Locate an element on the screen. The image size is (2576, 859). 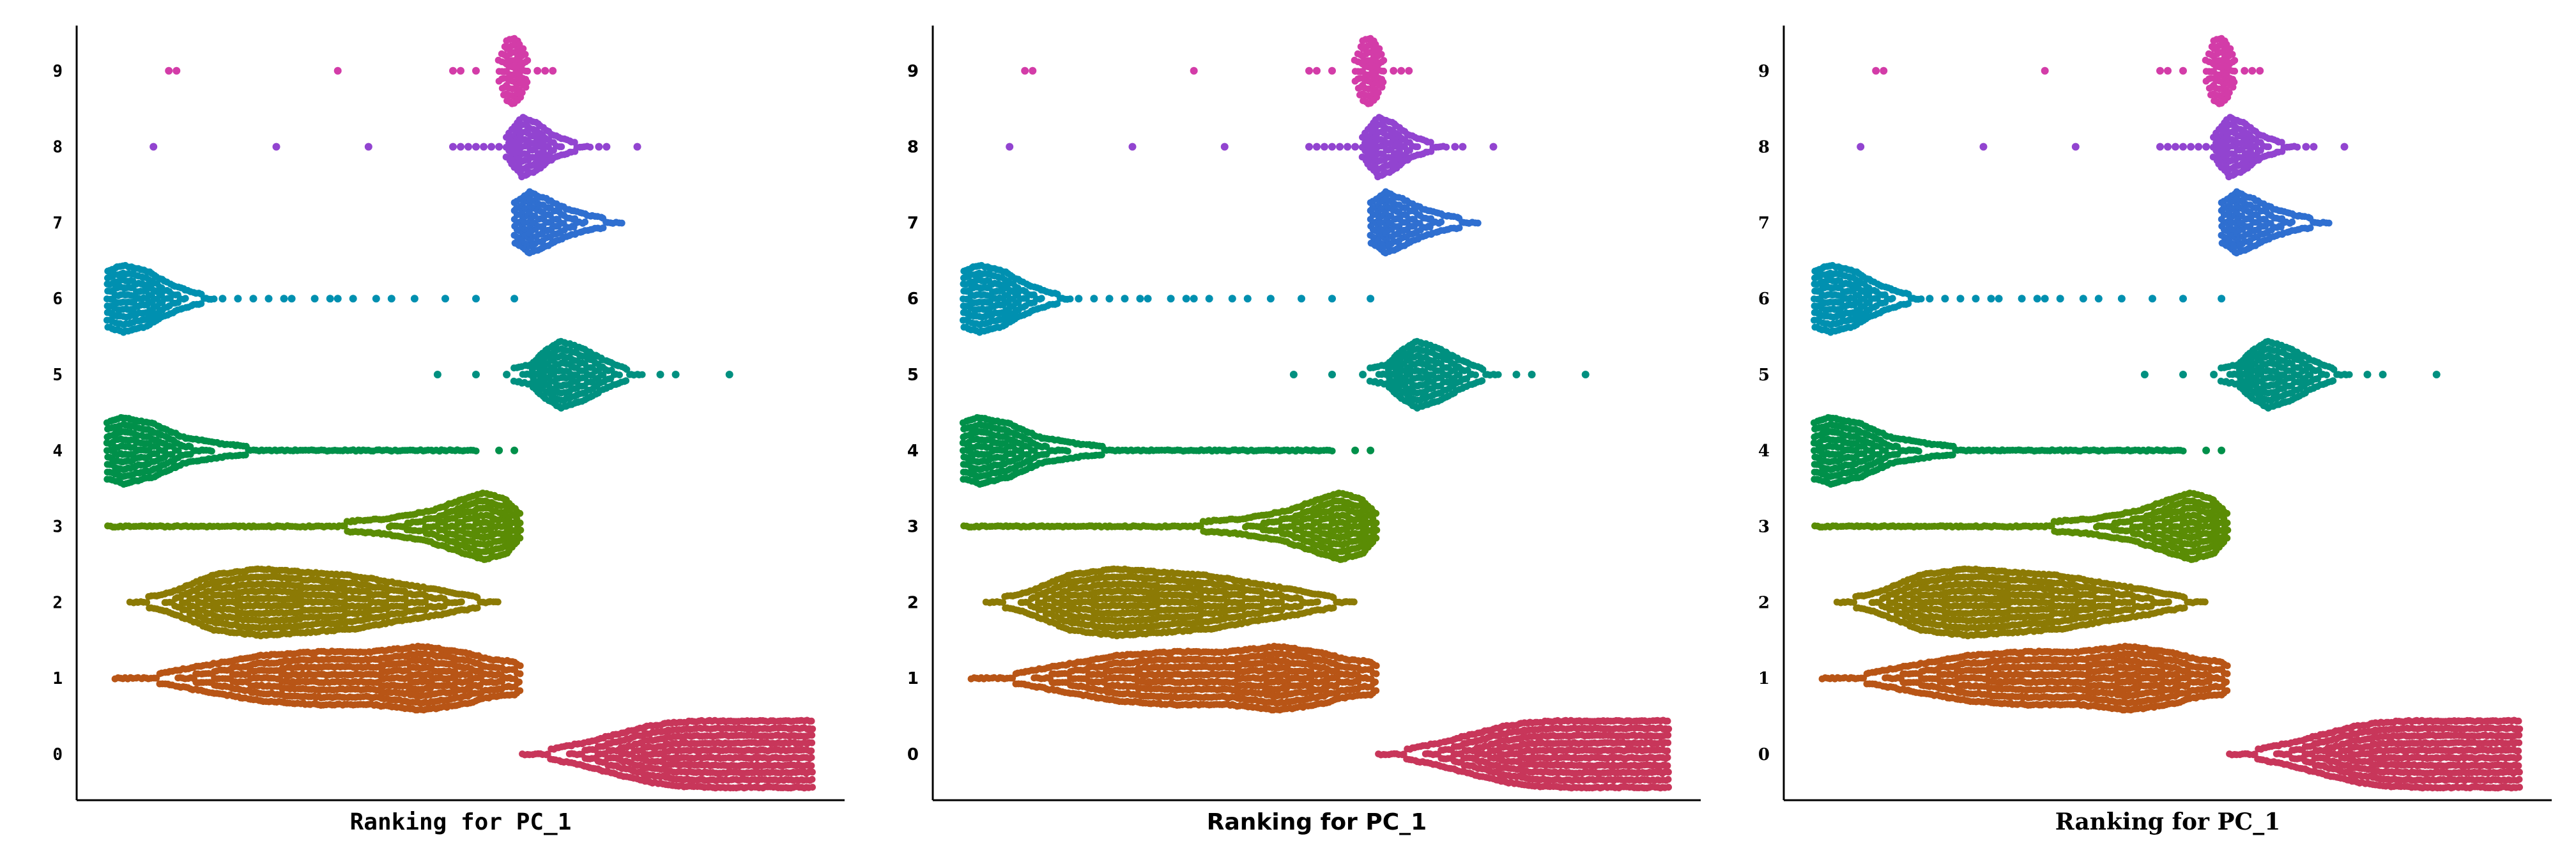
y-tick-label: 8 is located at coordinates (57, 147).